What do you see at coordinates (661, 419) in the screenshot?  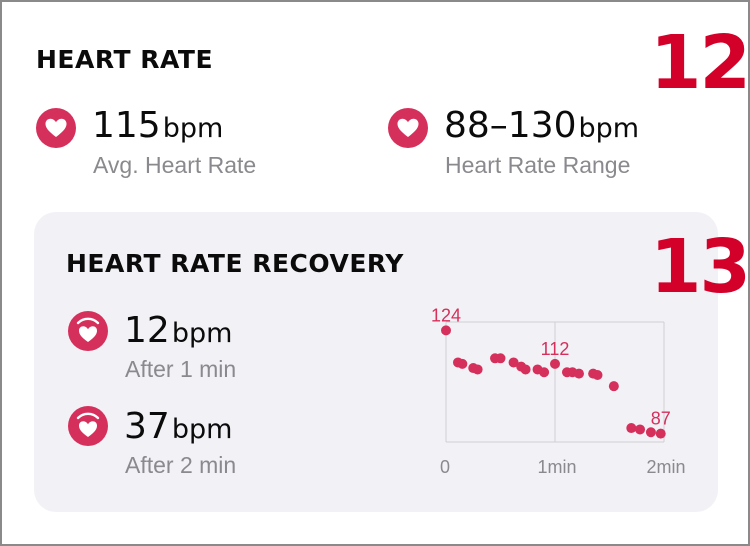 I see `chart-value-label: 87` at bounding box center [661, 419].